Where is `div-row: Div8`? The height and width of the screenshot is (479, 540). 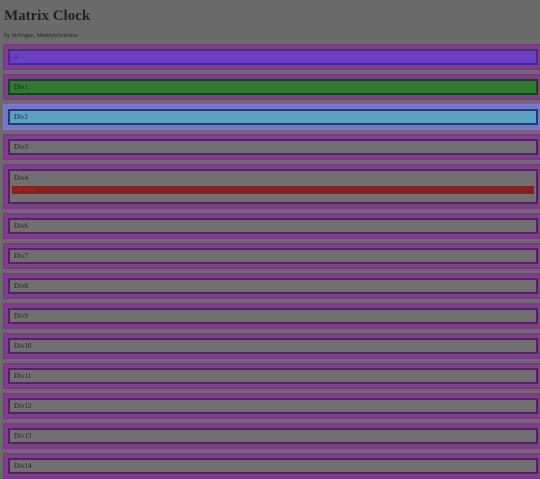 div-row: Div8 is located at coordinates (271, 286).